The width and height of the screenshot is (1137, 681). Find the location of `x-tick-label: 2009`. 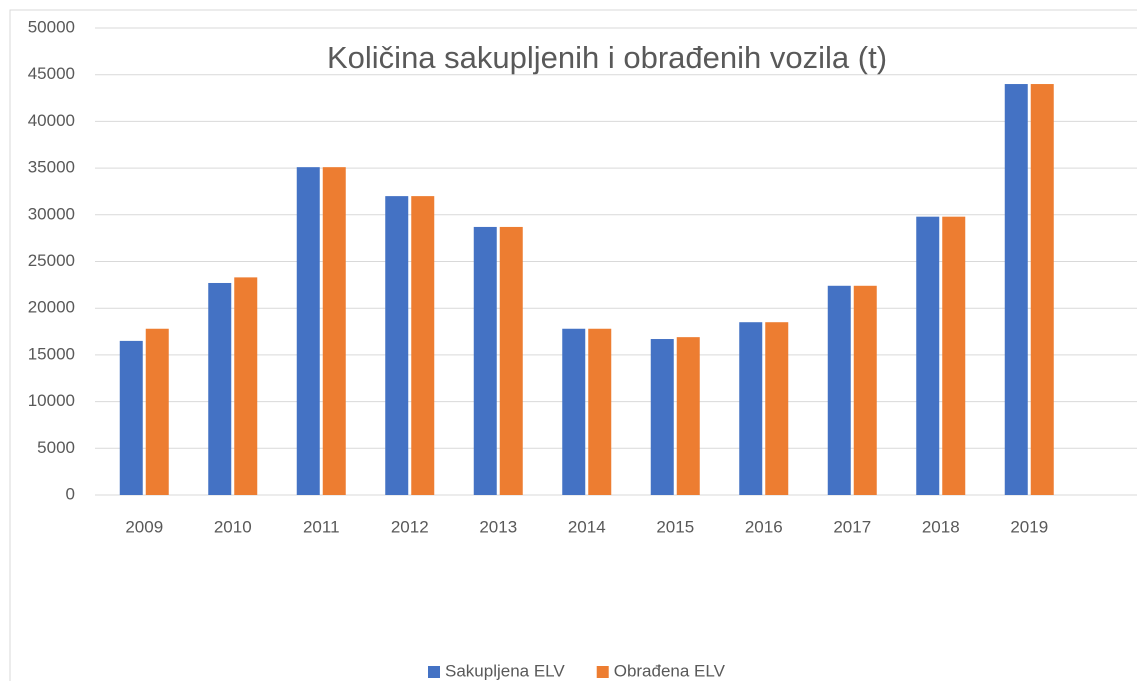

x-tick-label: 2009 is located at coordinates (144, 526).